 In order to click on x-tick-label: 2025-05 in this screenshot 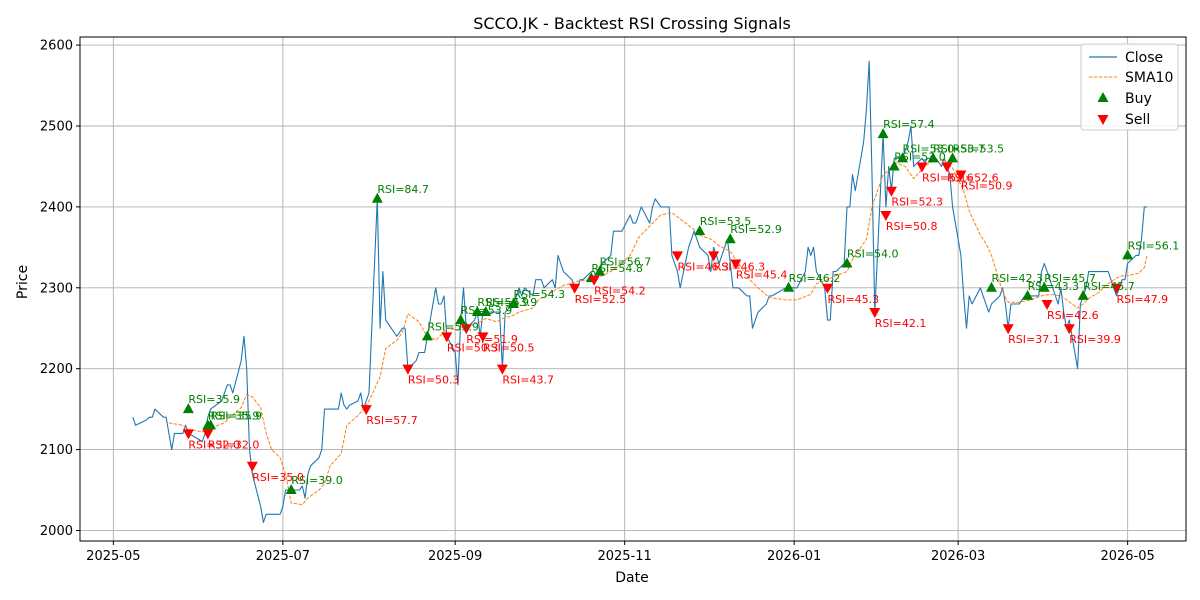, I will do `click(113, 556)`.